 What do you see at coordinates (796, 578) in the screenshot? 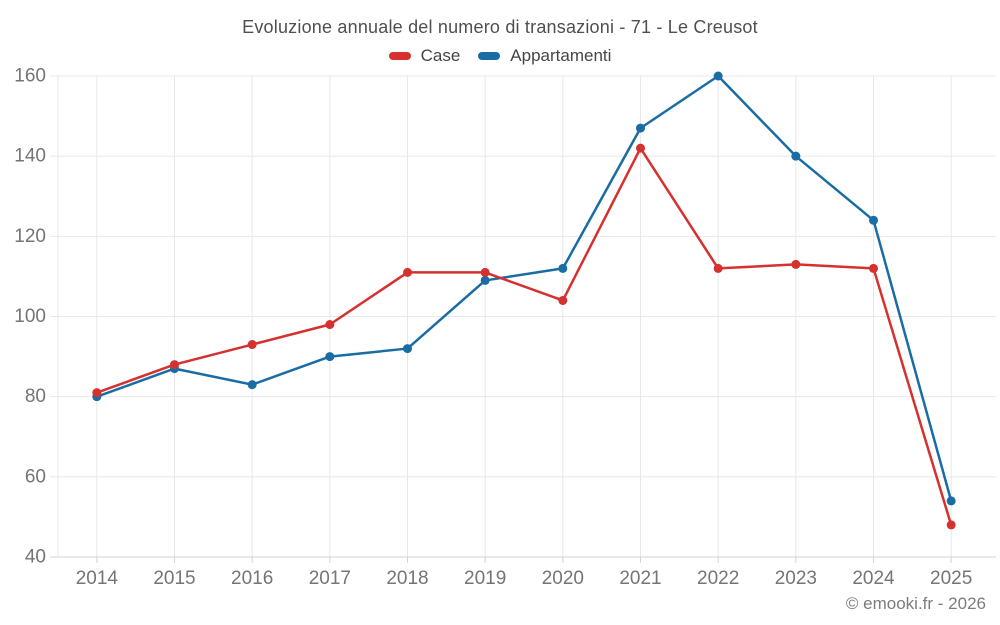
I see `x-tick-label: 2023` at bounding box center [796, 578].